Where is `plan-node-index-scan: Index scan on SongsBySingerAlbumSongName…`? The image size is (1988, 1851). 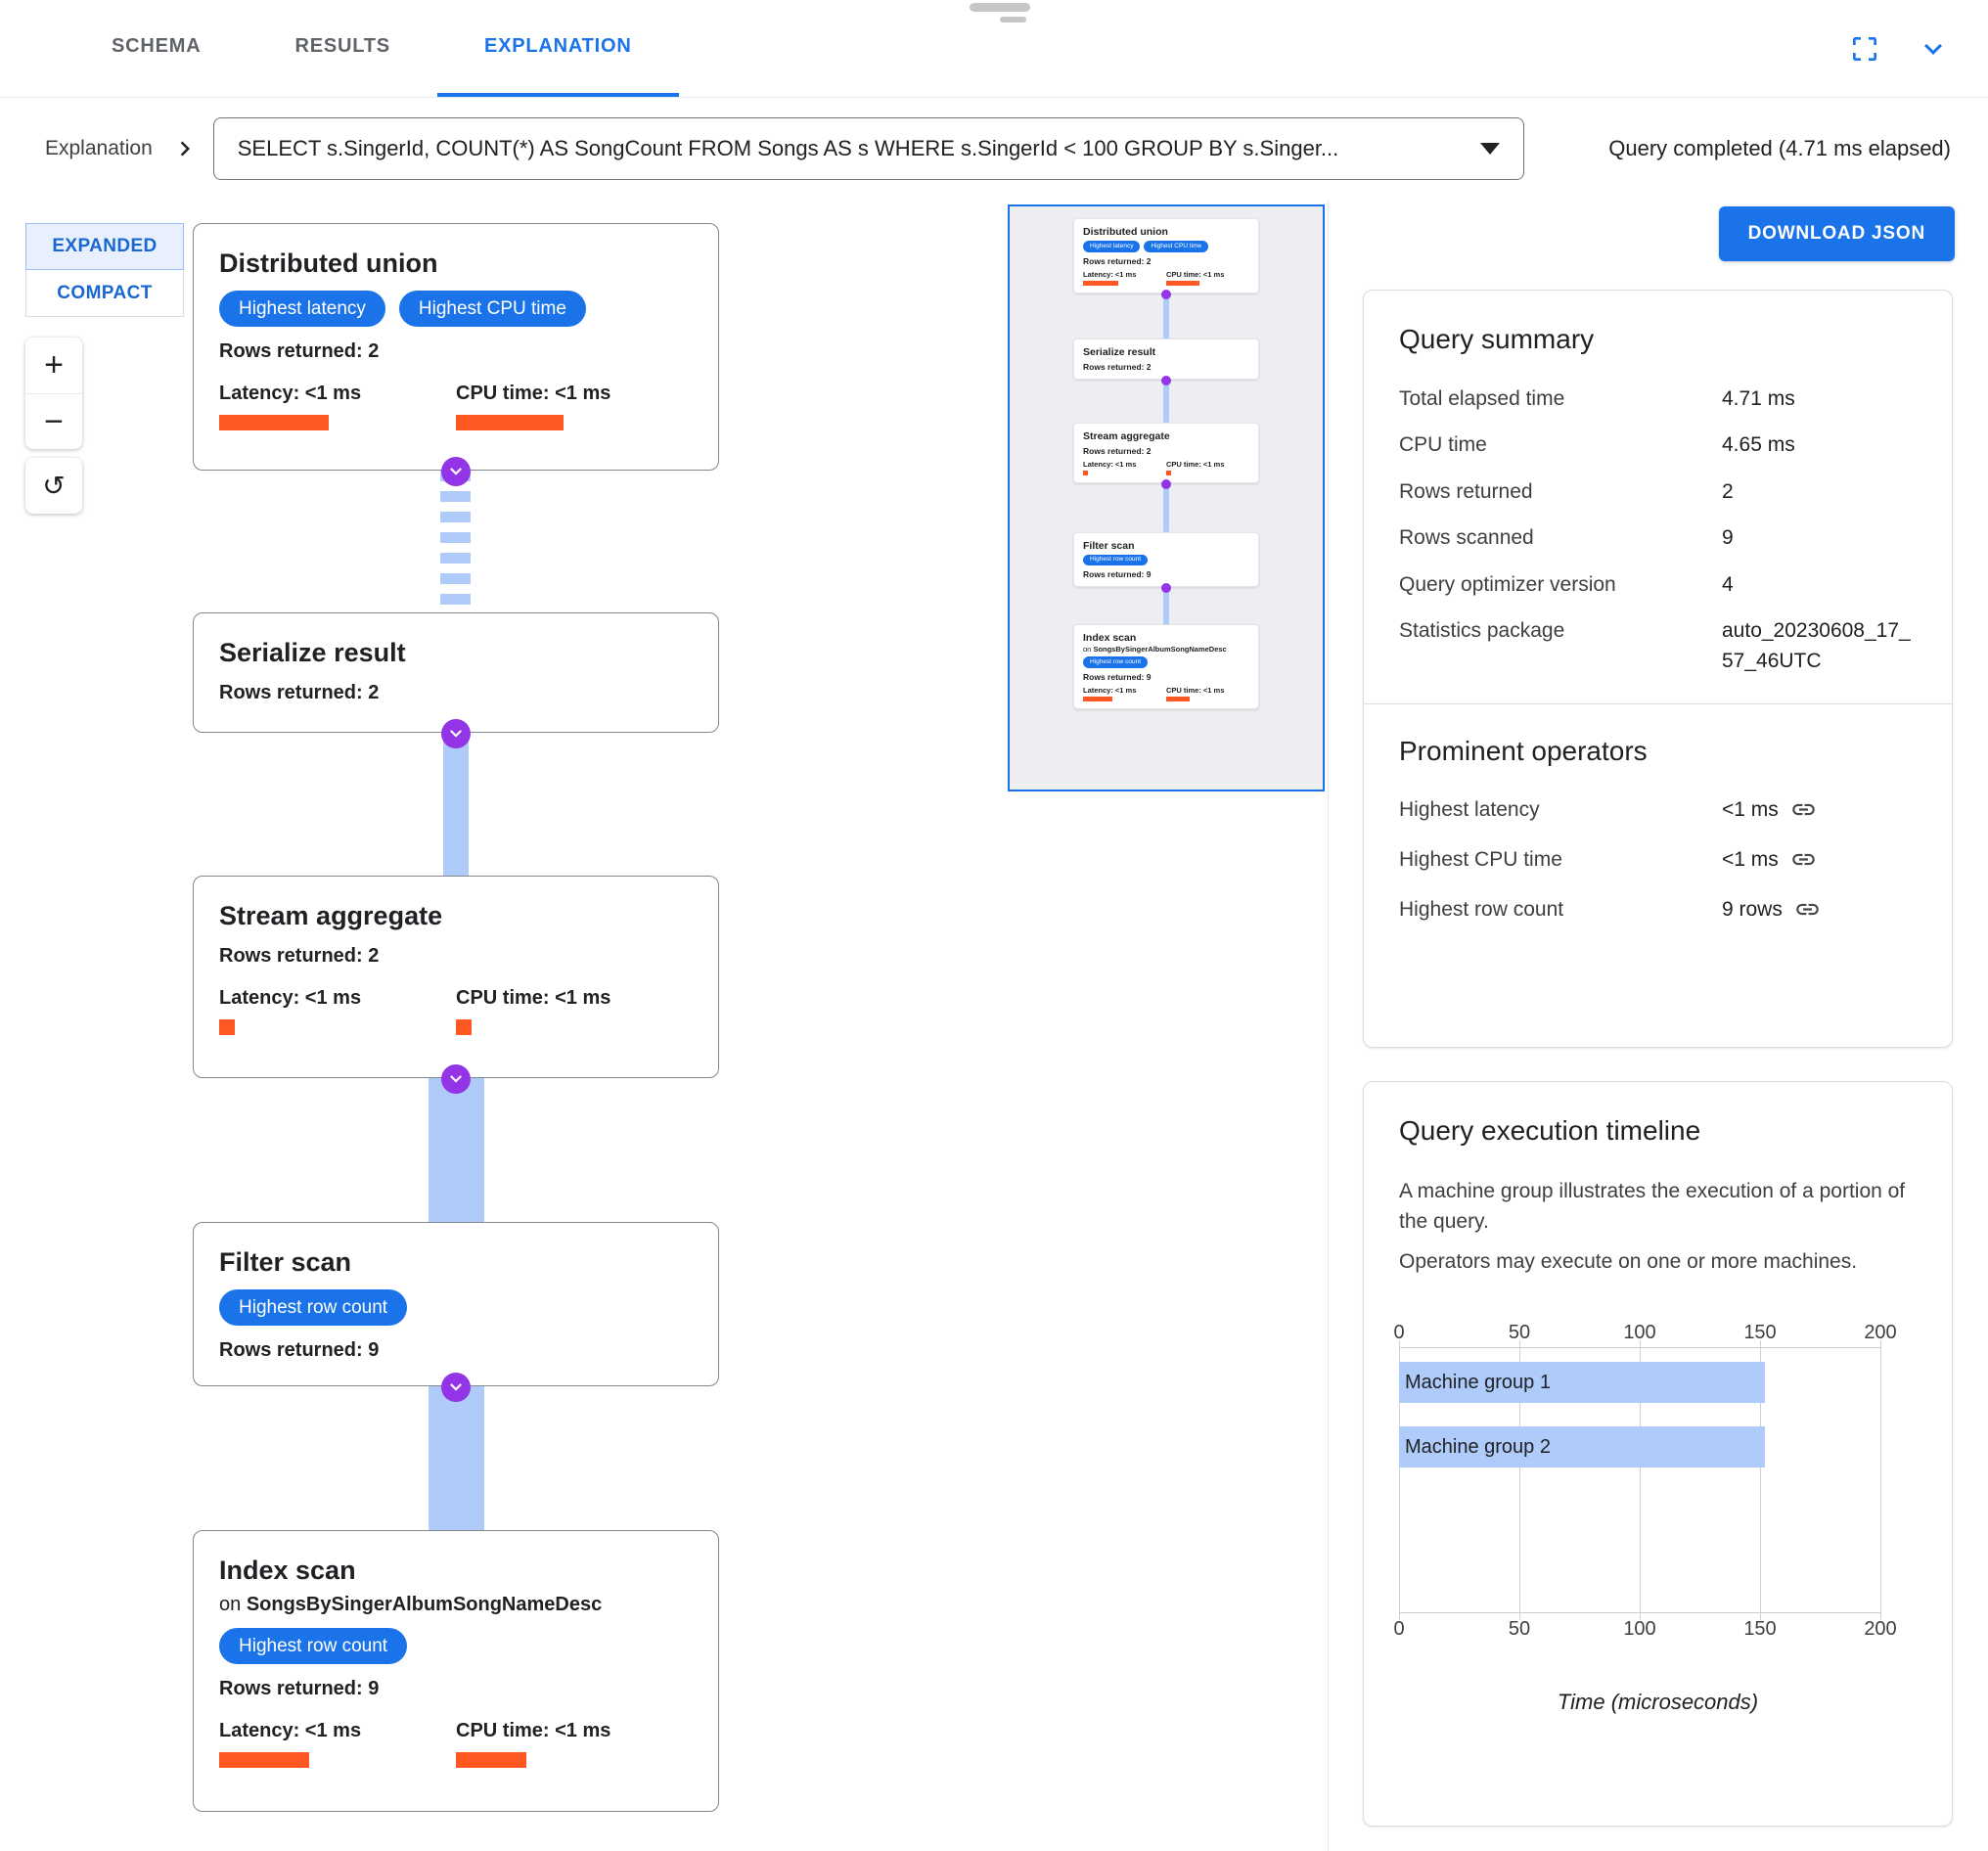 plan-node-index-scan: Index scan on SongsBySingerAlbumSongName… is located at coordinates (456, 1671).